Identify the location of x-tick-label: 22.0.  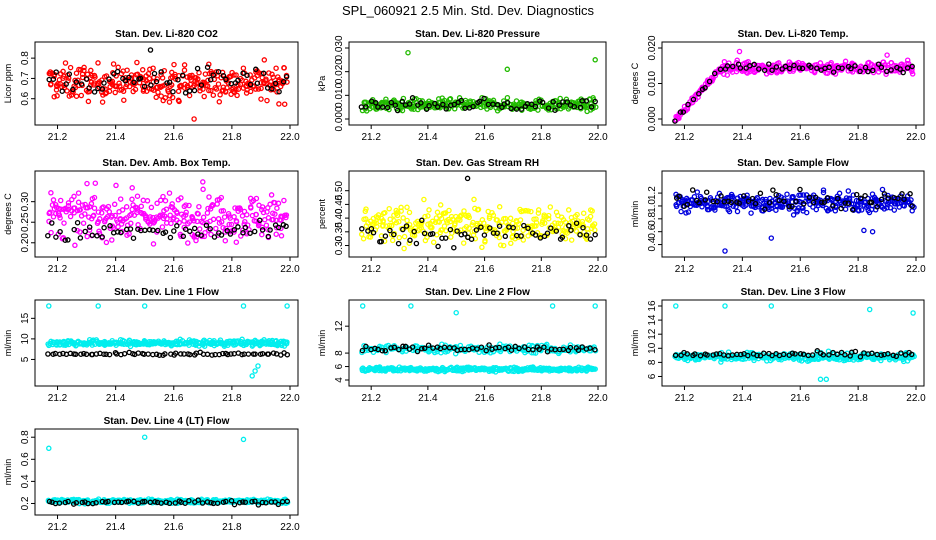
(916, 137).